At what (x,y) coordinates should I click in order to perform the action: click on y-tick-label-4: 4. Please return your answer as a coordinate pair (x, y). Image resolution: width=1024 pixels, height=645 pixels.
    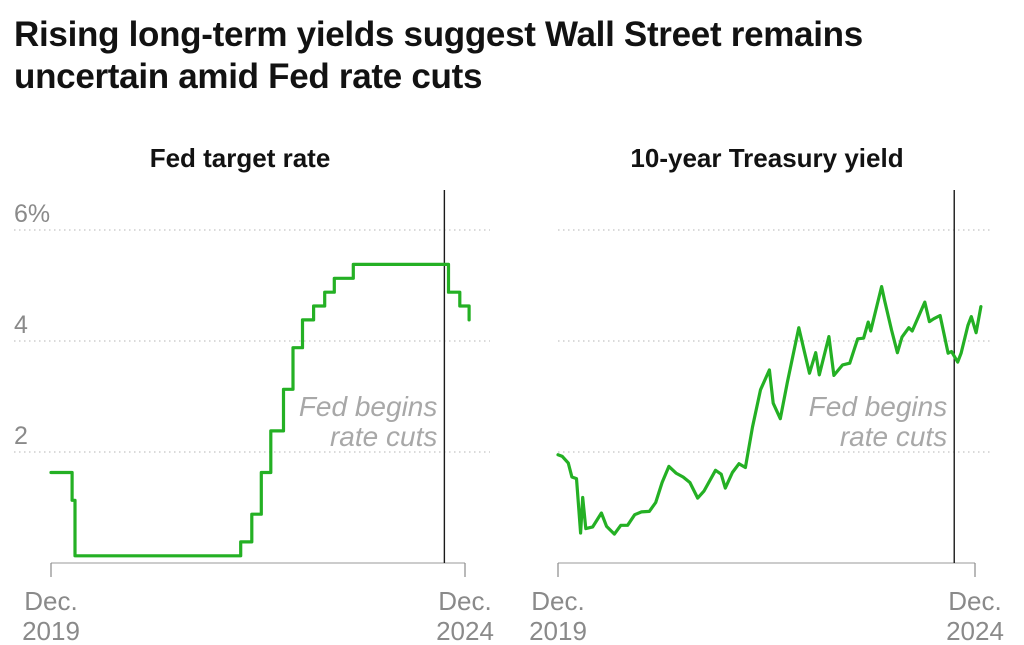
    Looking at the image, I should click on (21, 325).